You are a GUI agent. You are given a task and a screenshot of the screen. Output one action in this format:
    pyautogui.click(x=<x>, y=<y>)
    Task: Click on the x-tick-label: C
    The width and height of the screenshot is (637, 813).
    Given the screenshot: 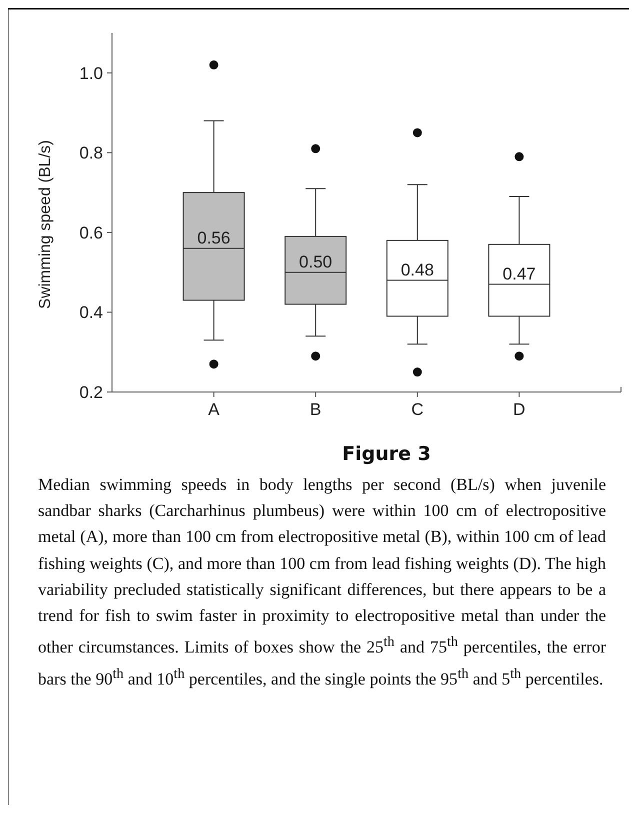 What is the action you would take?
    pyautogui.click(x=417, y=409)
    